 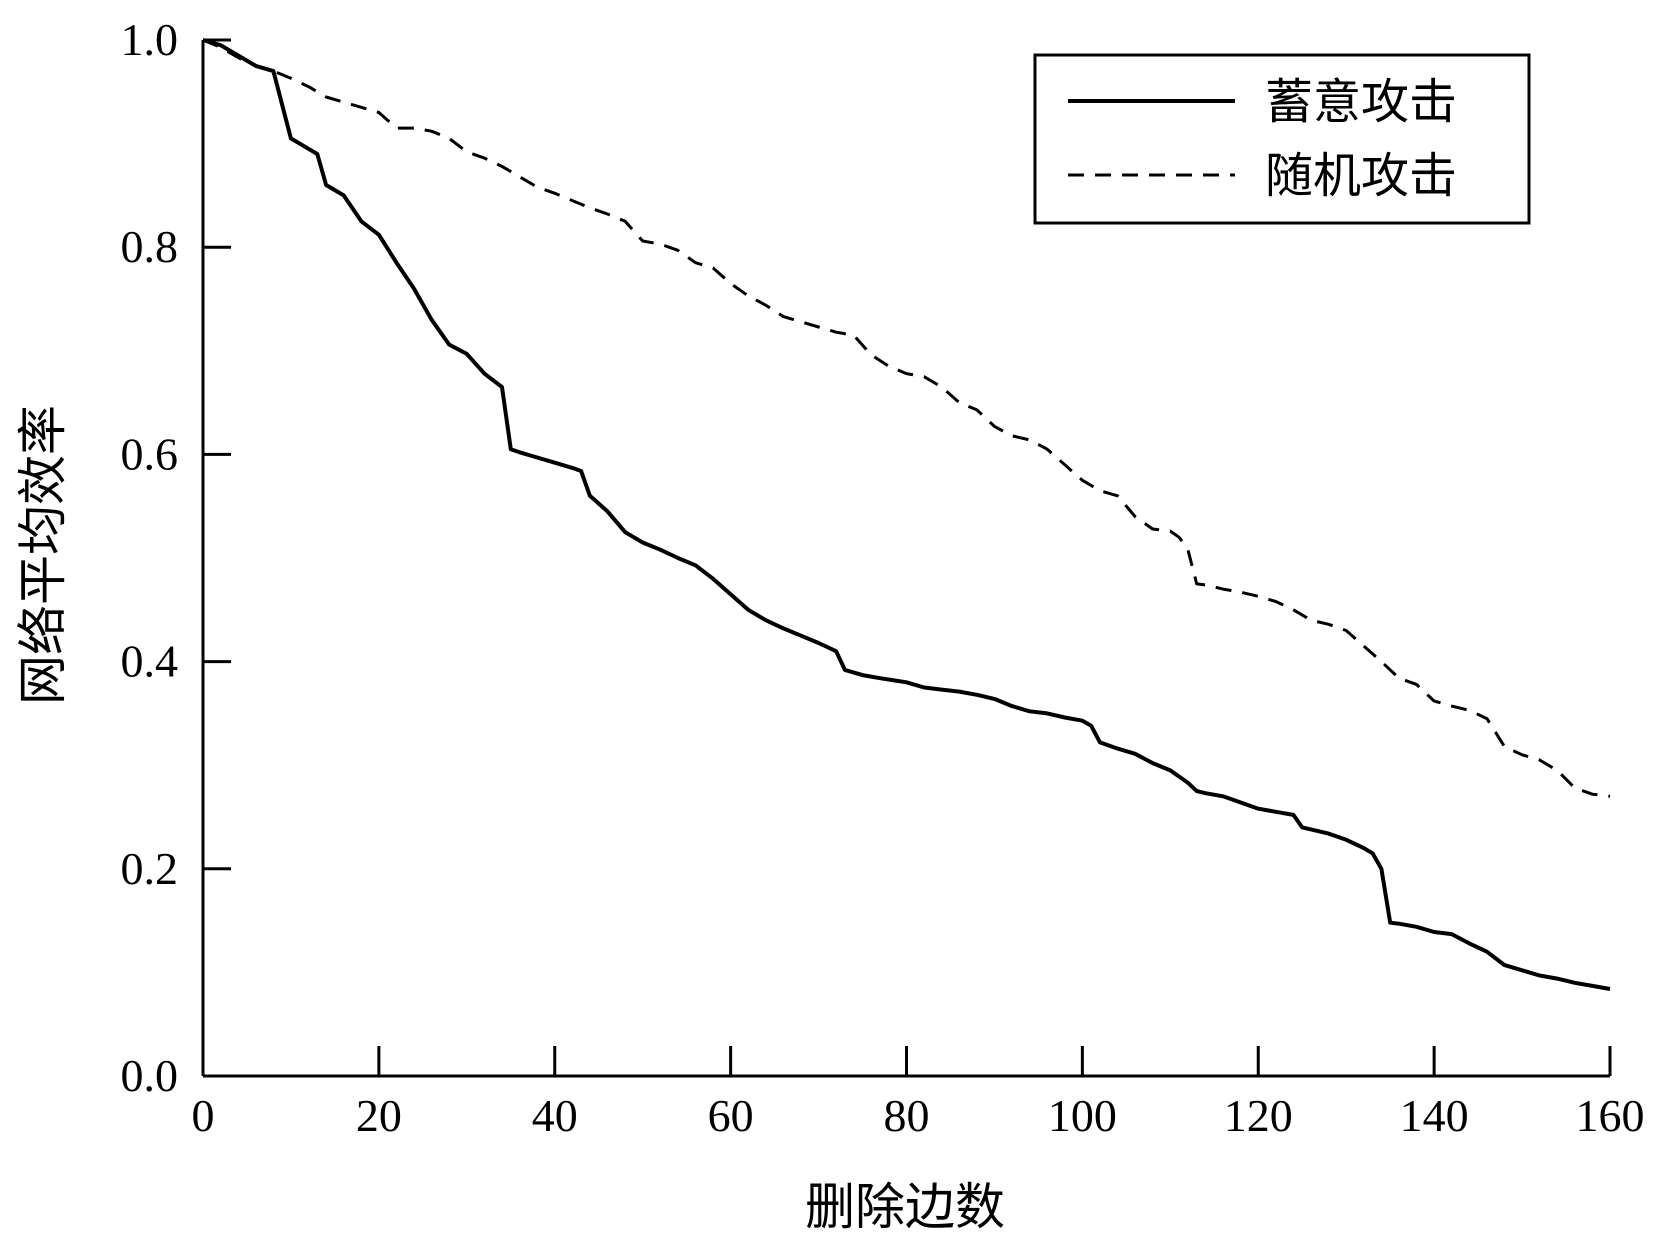 What do you see at coordinates (43, 555) in the screenshot?
I see `y-axis-title: 网络平均效率` at bounding box center [43, 555].